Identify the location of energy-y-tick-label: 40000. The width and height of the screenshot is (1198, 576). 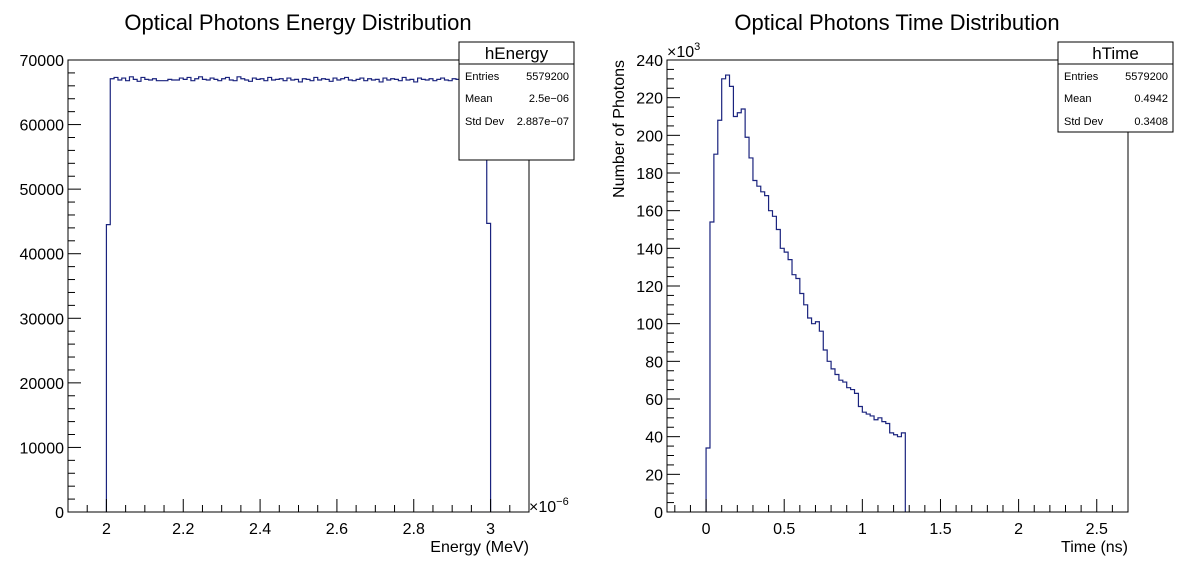
(42, 255).